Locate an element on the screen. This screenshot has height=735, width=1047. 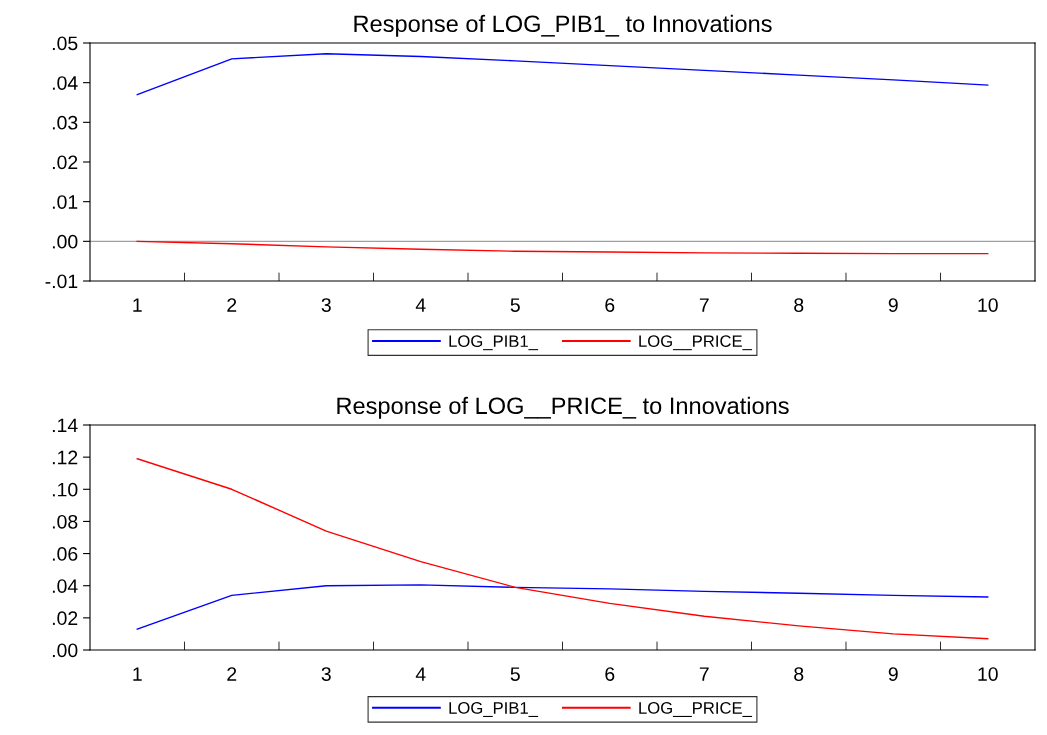
y-tick-label: .06 is located at coordinates (65, 554).